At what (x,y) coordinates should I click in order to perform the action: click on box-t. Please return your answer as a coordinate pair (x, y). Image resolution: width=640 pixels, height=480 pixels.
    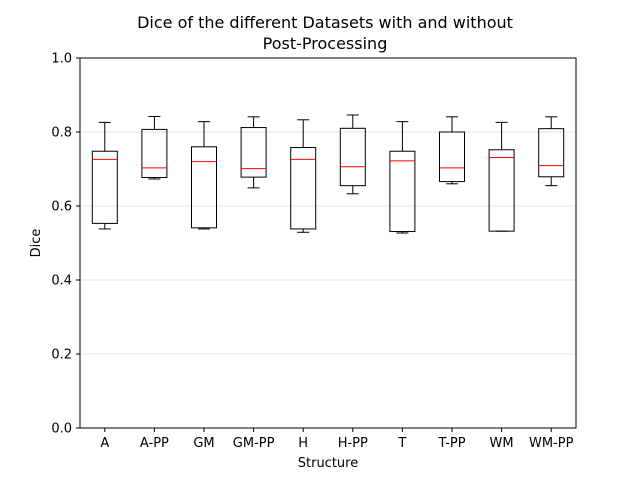
    Looking at the image, I should click on (402, 177).